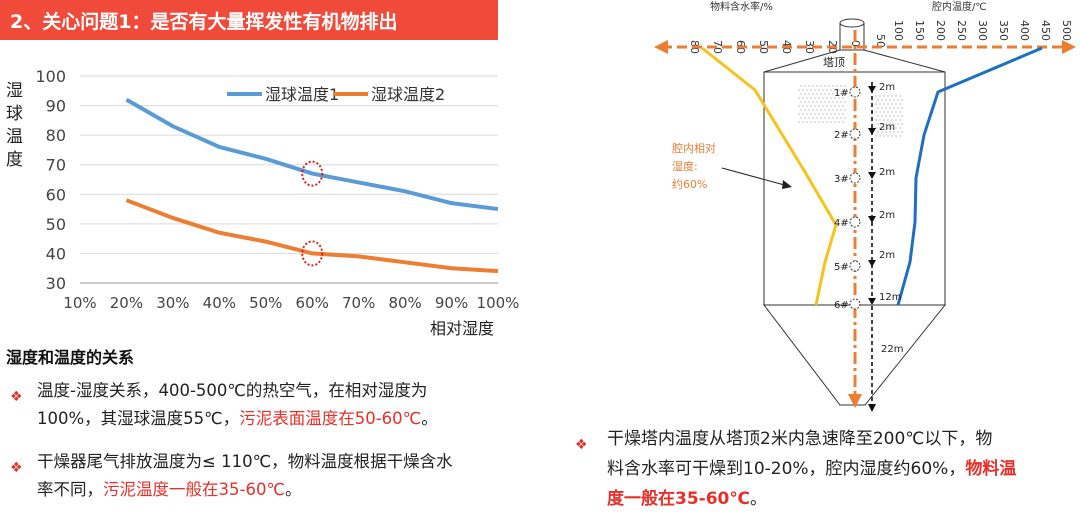 The width and height of the screenshot is (1080, 515). What do you see at coordinates (685, 166) in the screenshot?
I see `annotation-line-2: 湿度:` at bounding box center [685, 166].